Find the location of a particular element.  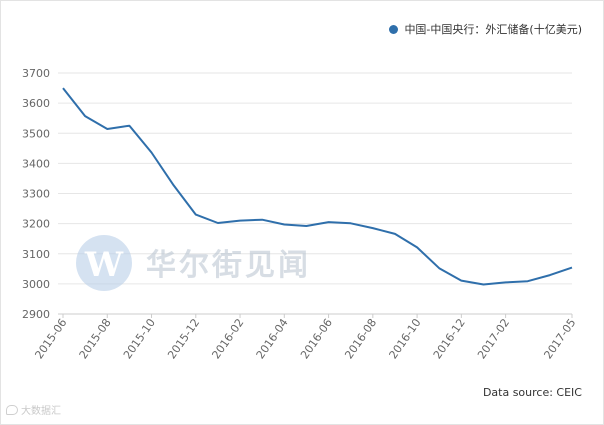

y-tick-label: 3000 is located at coordinates (36, 284).